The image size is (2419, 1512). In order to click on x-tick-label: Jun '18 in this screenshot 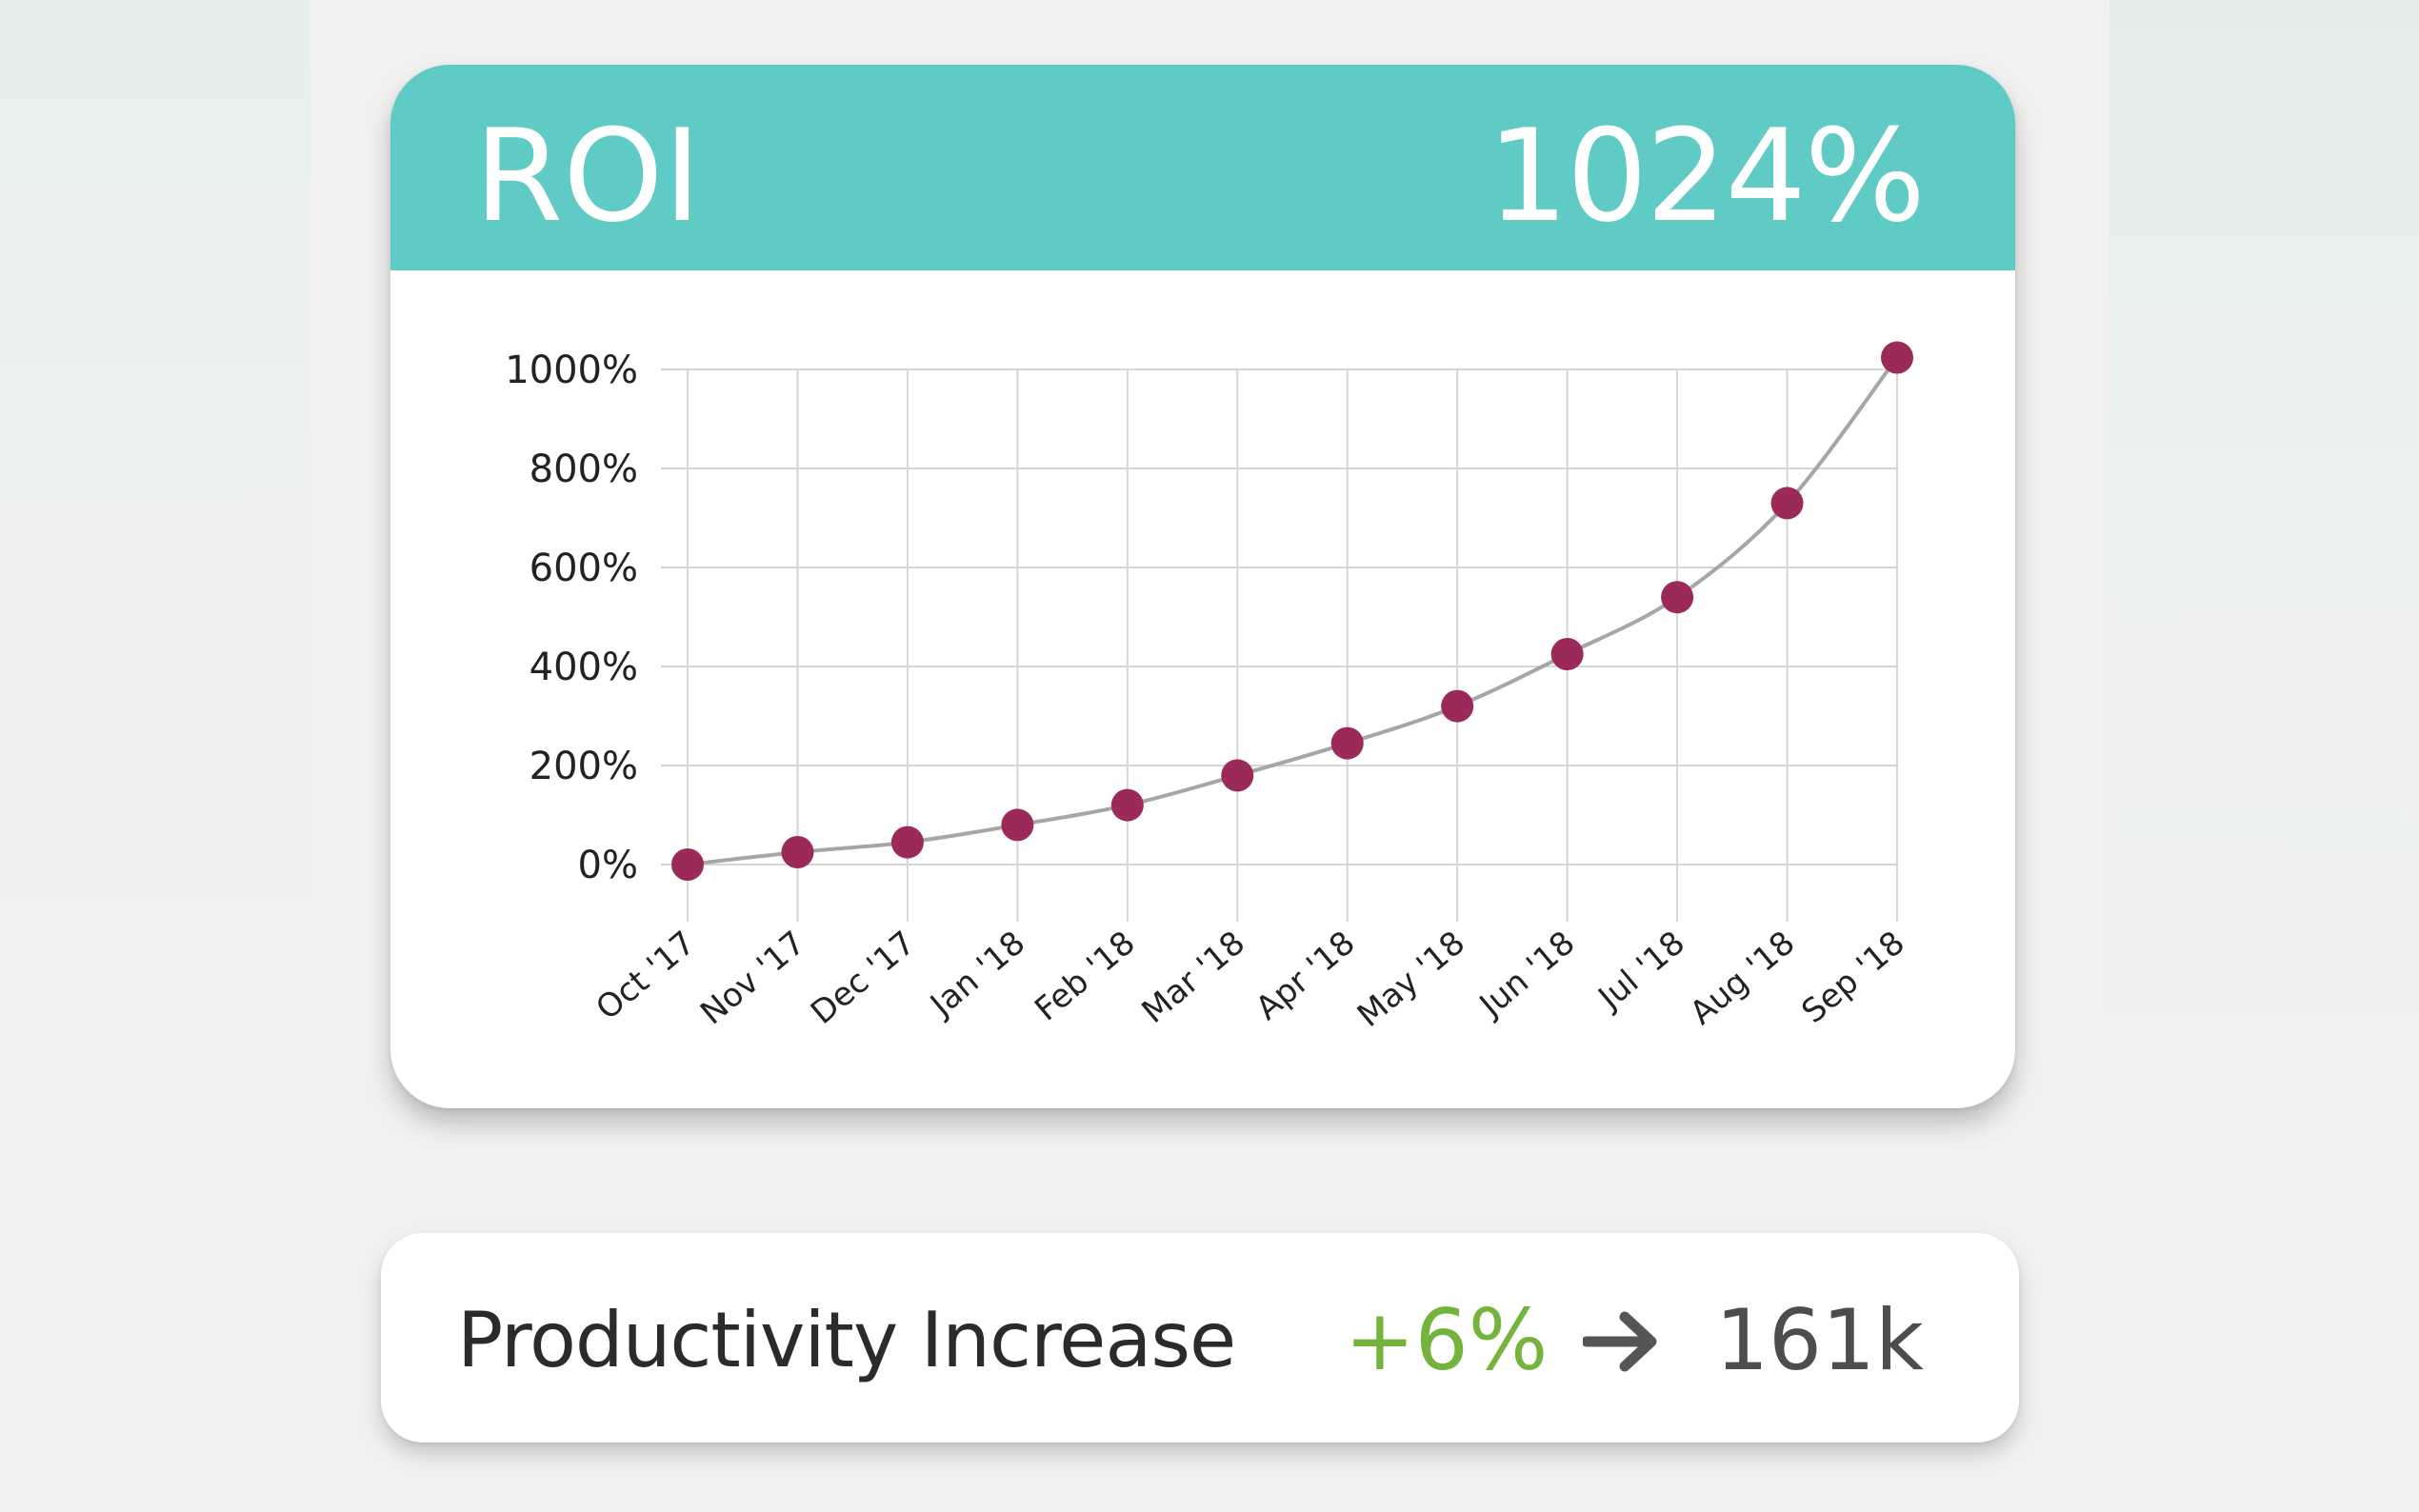, I will do `click(1527, 974)`.